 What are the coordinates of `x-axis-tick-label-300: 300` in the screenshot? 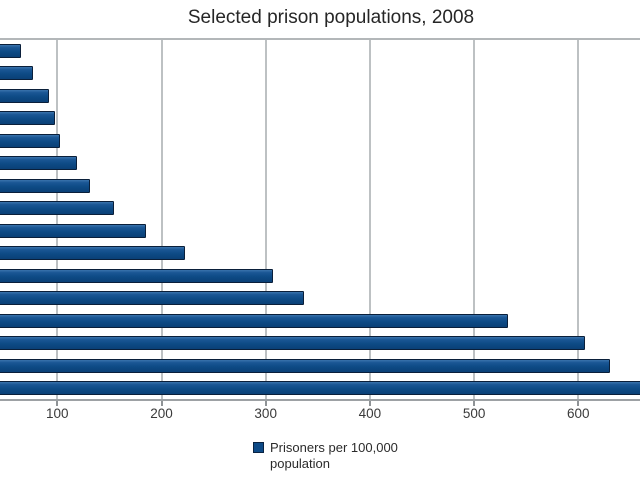 It's located at (265, 413).